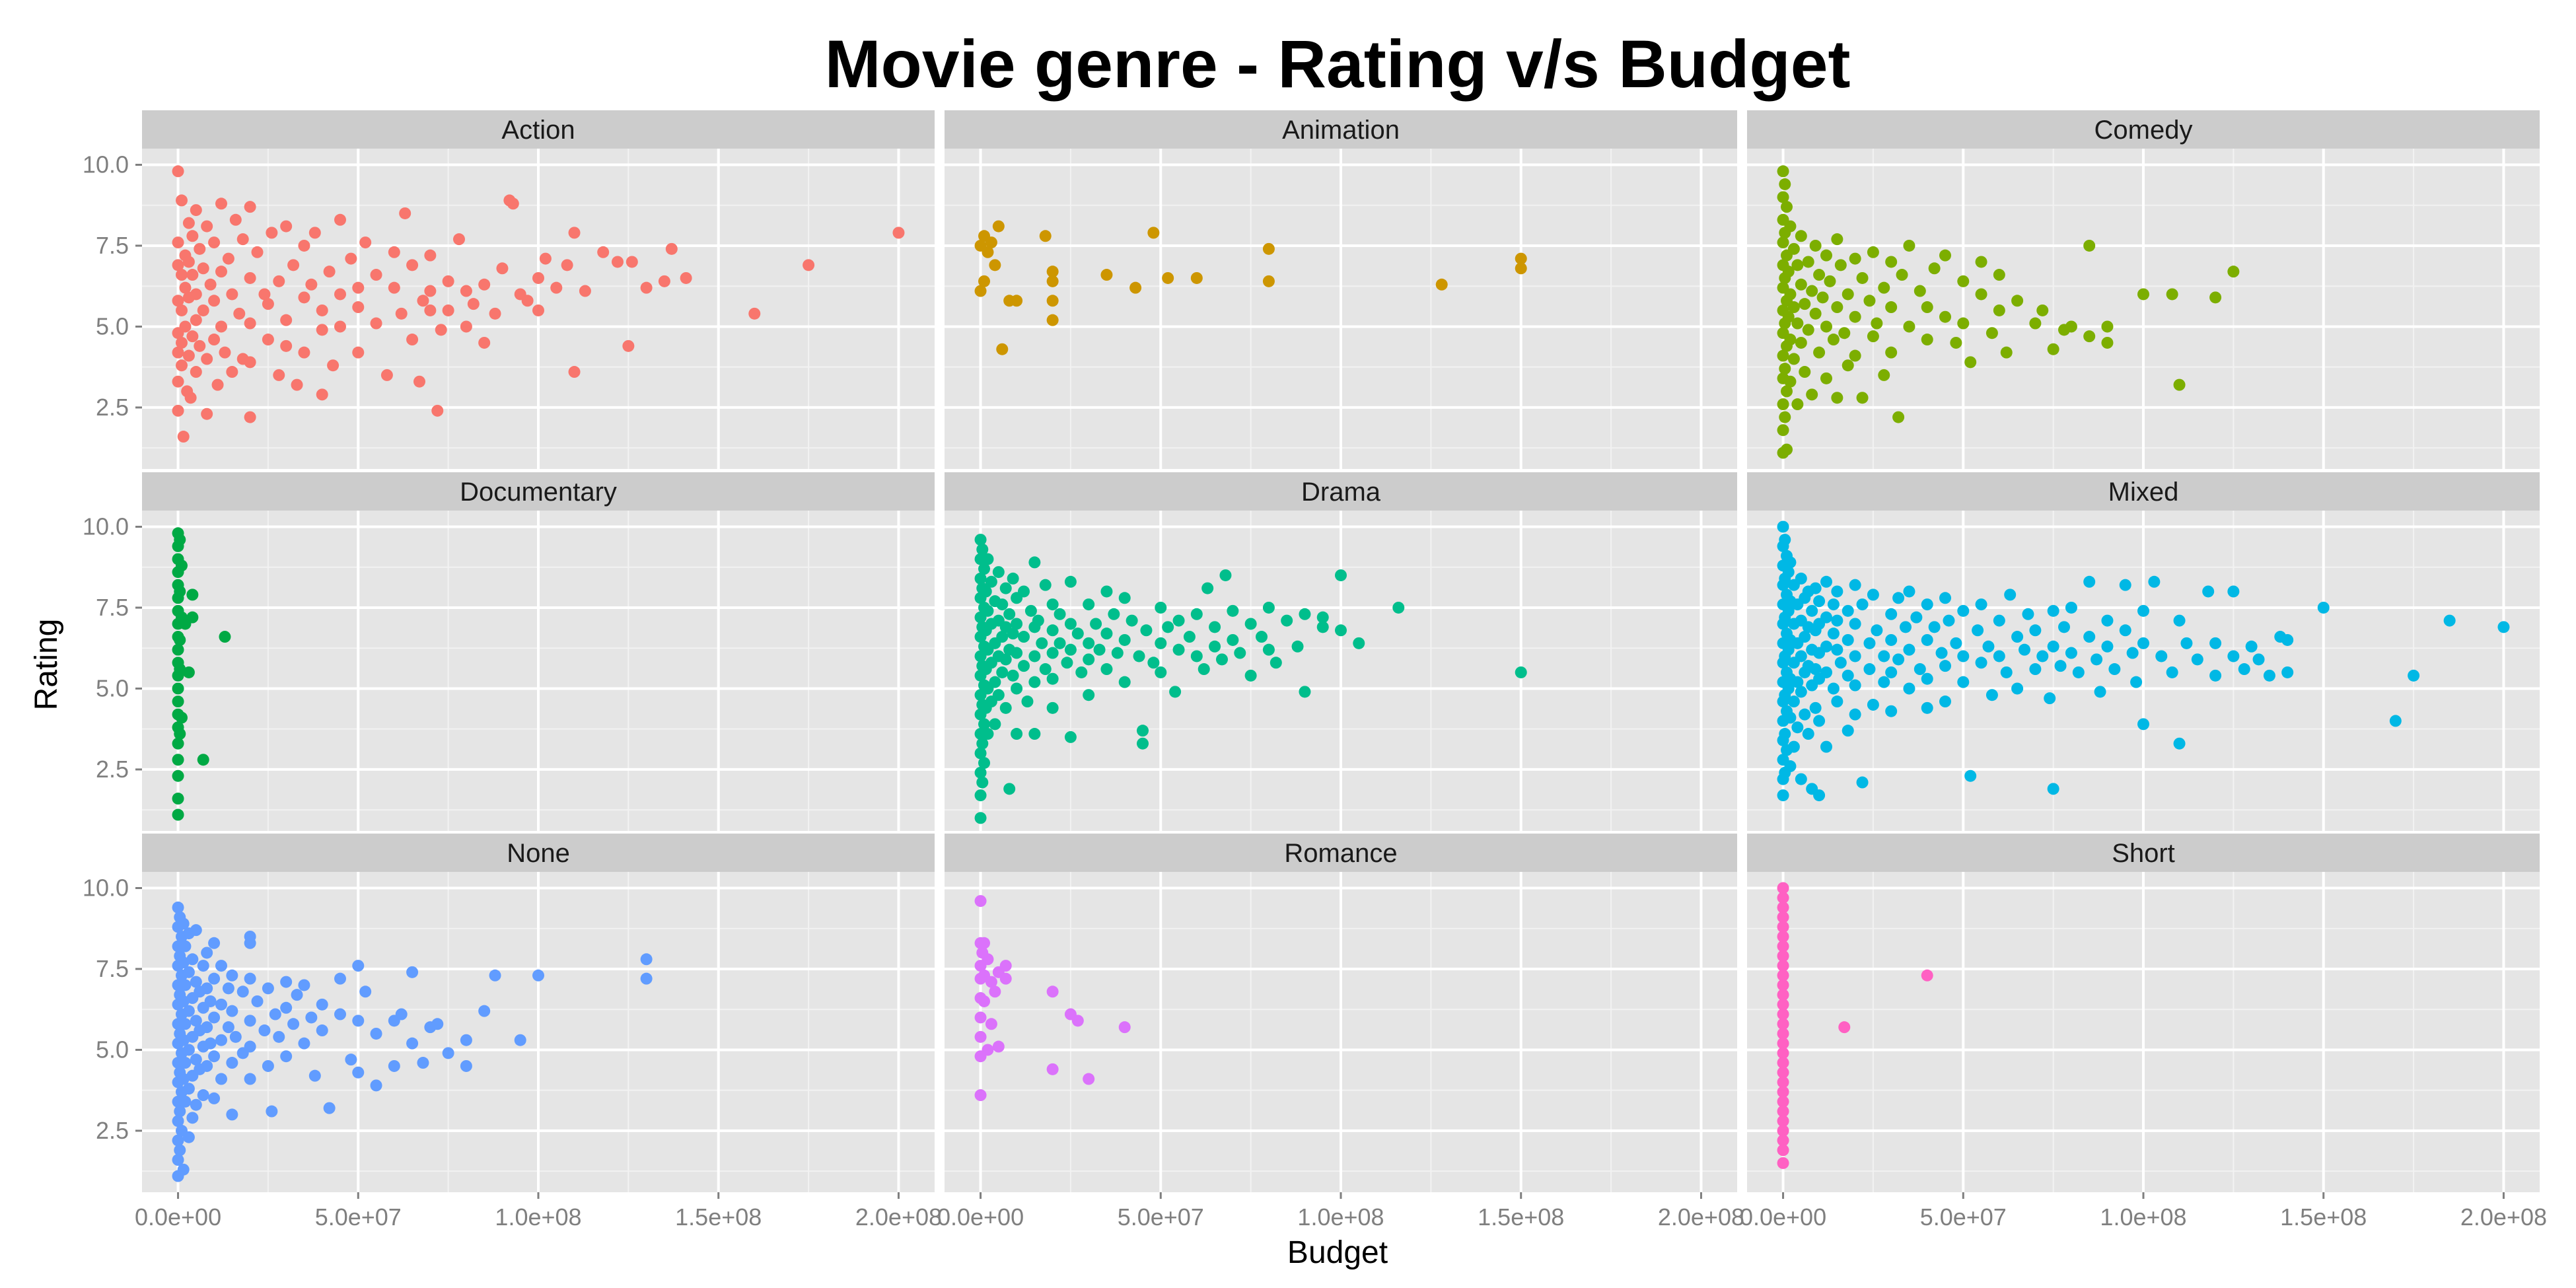  What do you see at coordinates (1337, 1252) in the screenshot?
I see `x-axis-title: Budget` at bounding box center [1337, 1252].